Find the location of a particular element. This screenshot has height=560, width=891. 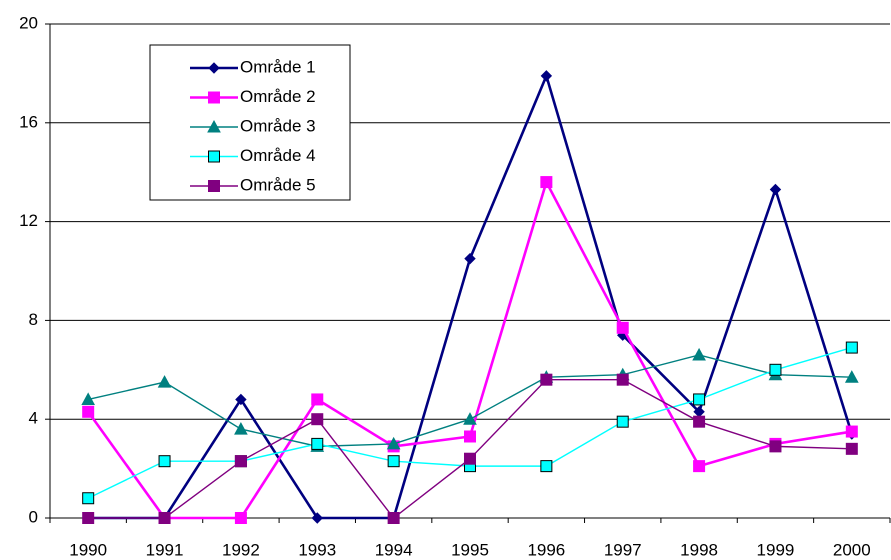

y-tick-label: 20 is located at coordinates (28, 22).